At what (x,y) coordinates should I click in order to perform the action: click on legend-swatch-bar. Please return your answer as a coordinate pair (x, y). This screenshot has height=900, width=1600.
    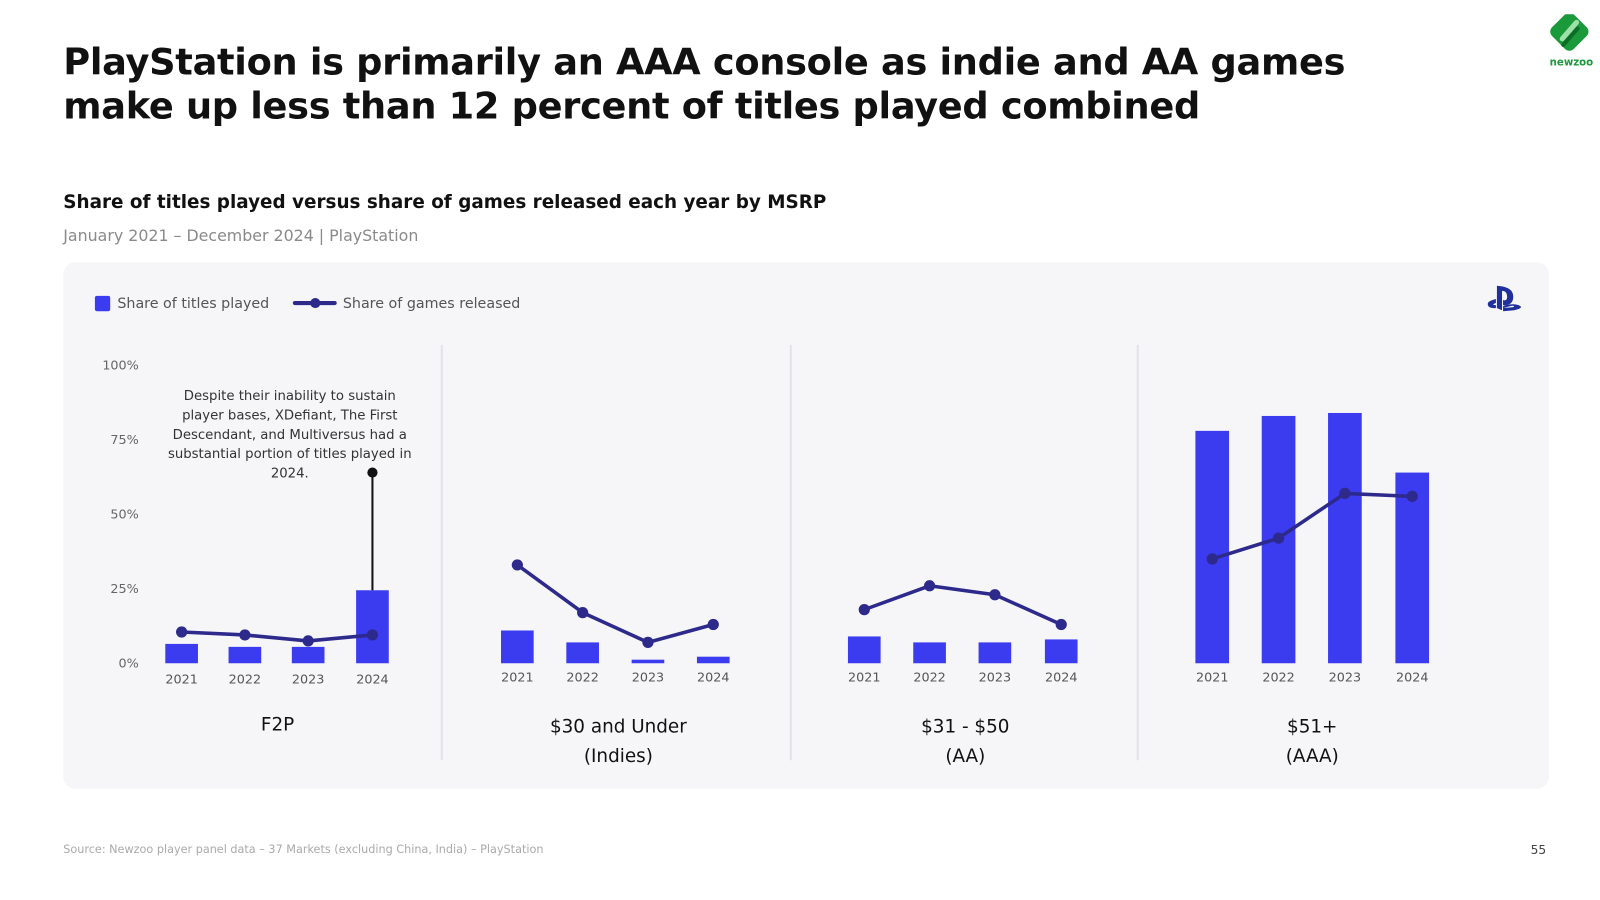
    Looking at the image, I should click on (102, 303).